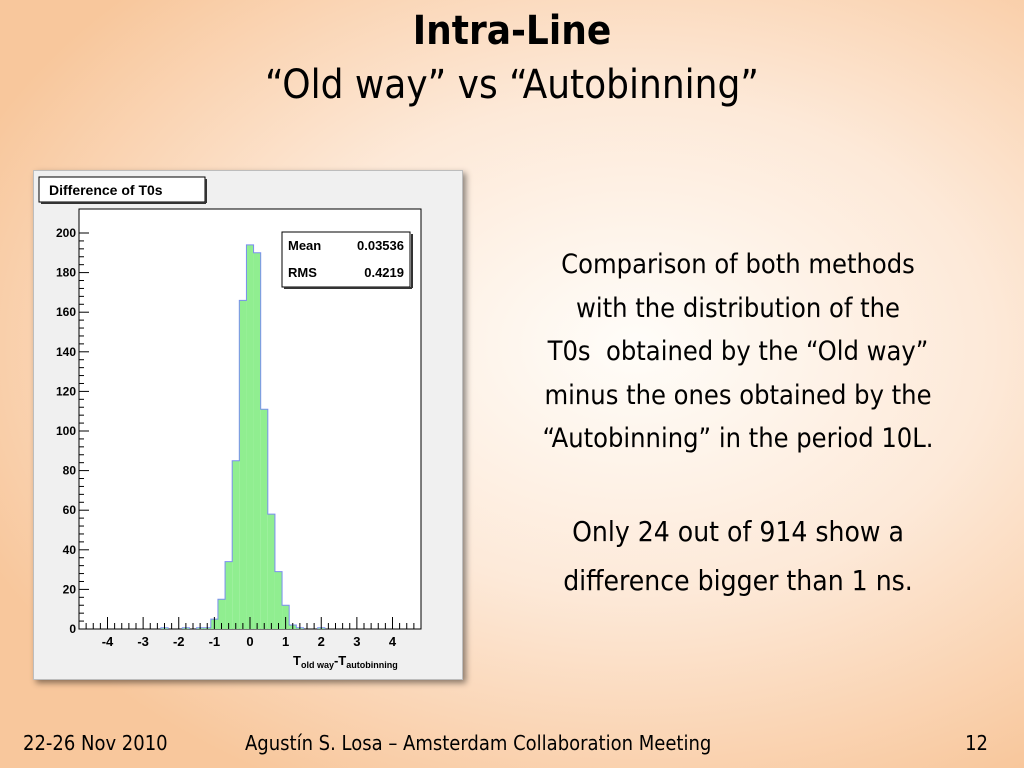 The width and height of the screenshot is (1024, 768). I want to click on y-tick-label: 60, so click(70, 510).